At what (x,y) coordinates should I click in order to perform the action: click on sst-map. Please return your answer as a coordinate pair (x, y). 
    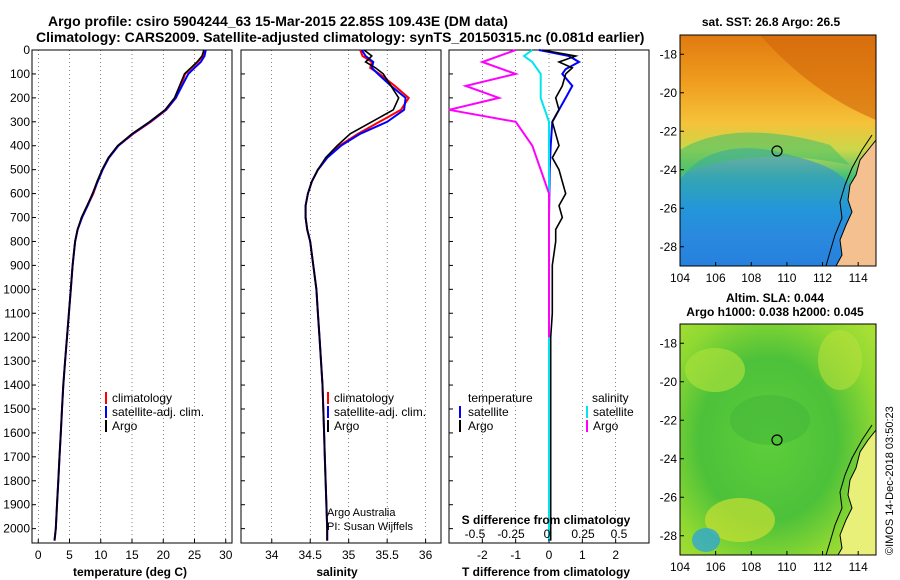
    Looking at the image, I should click on (778, 150).